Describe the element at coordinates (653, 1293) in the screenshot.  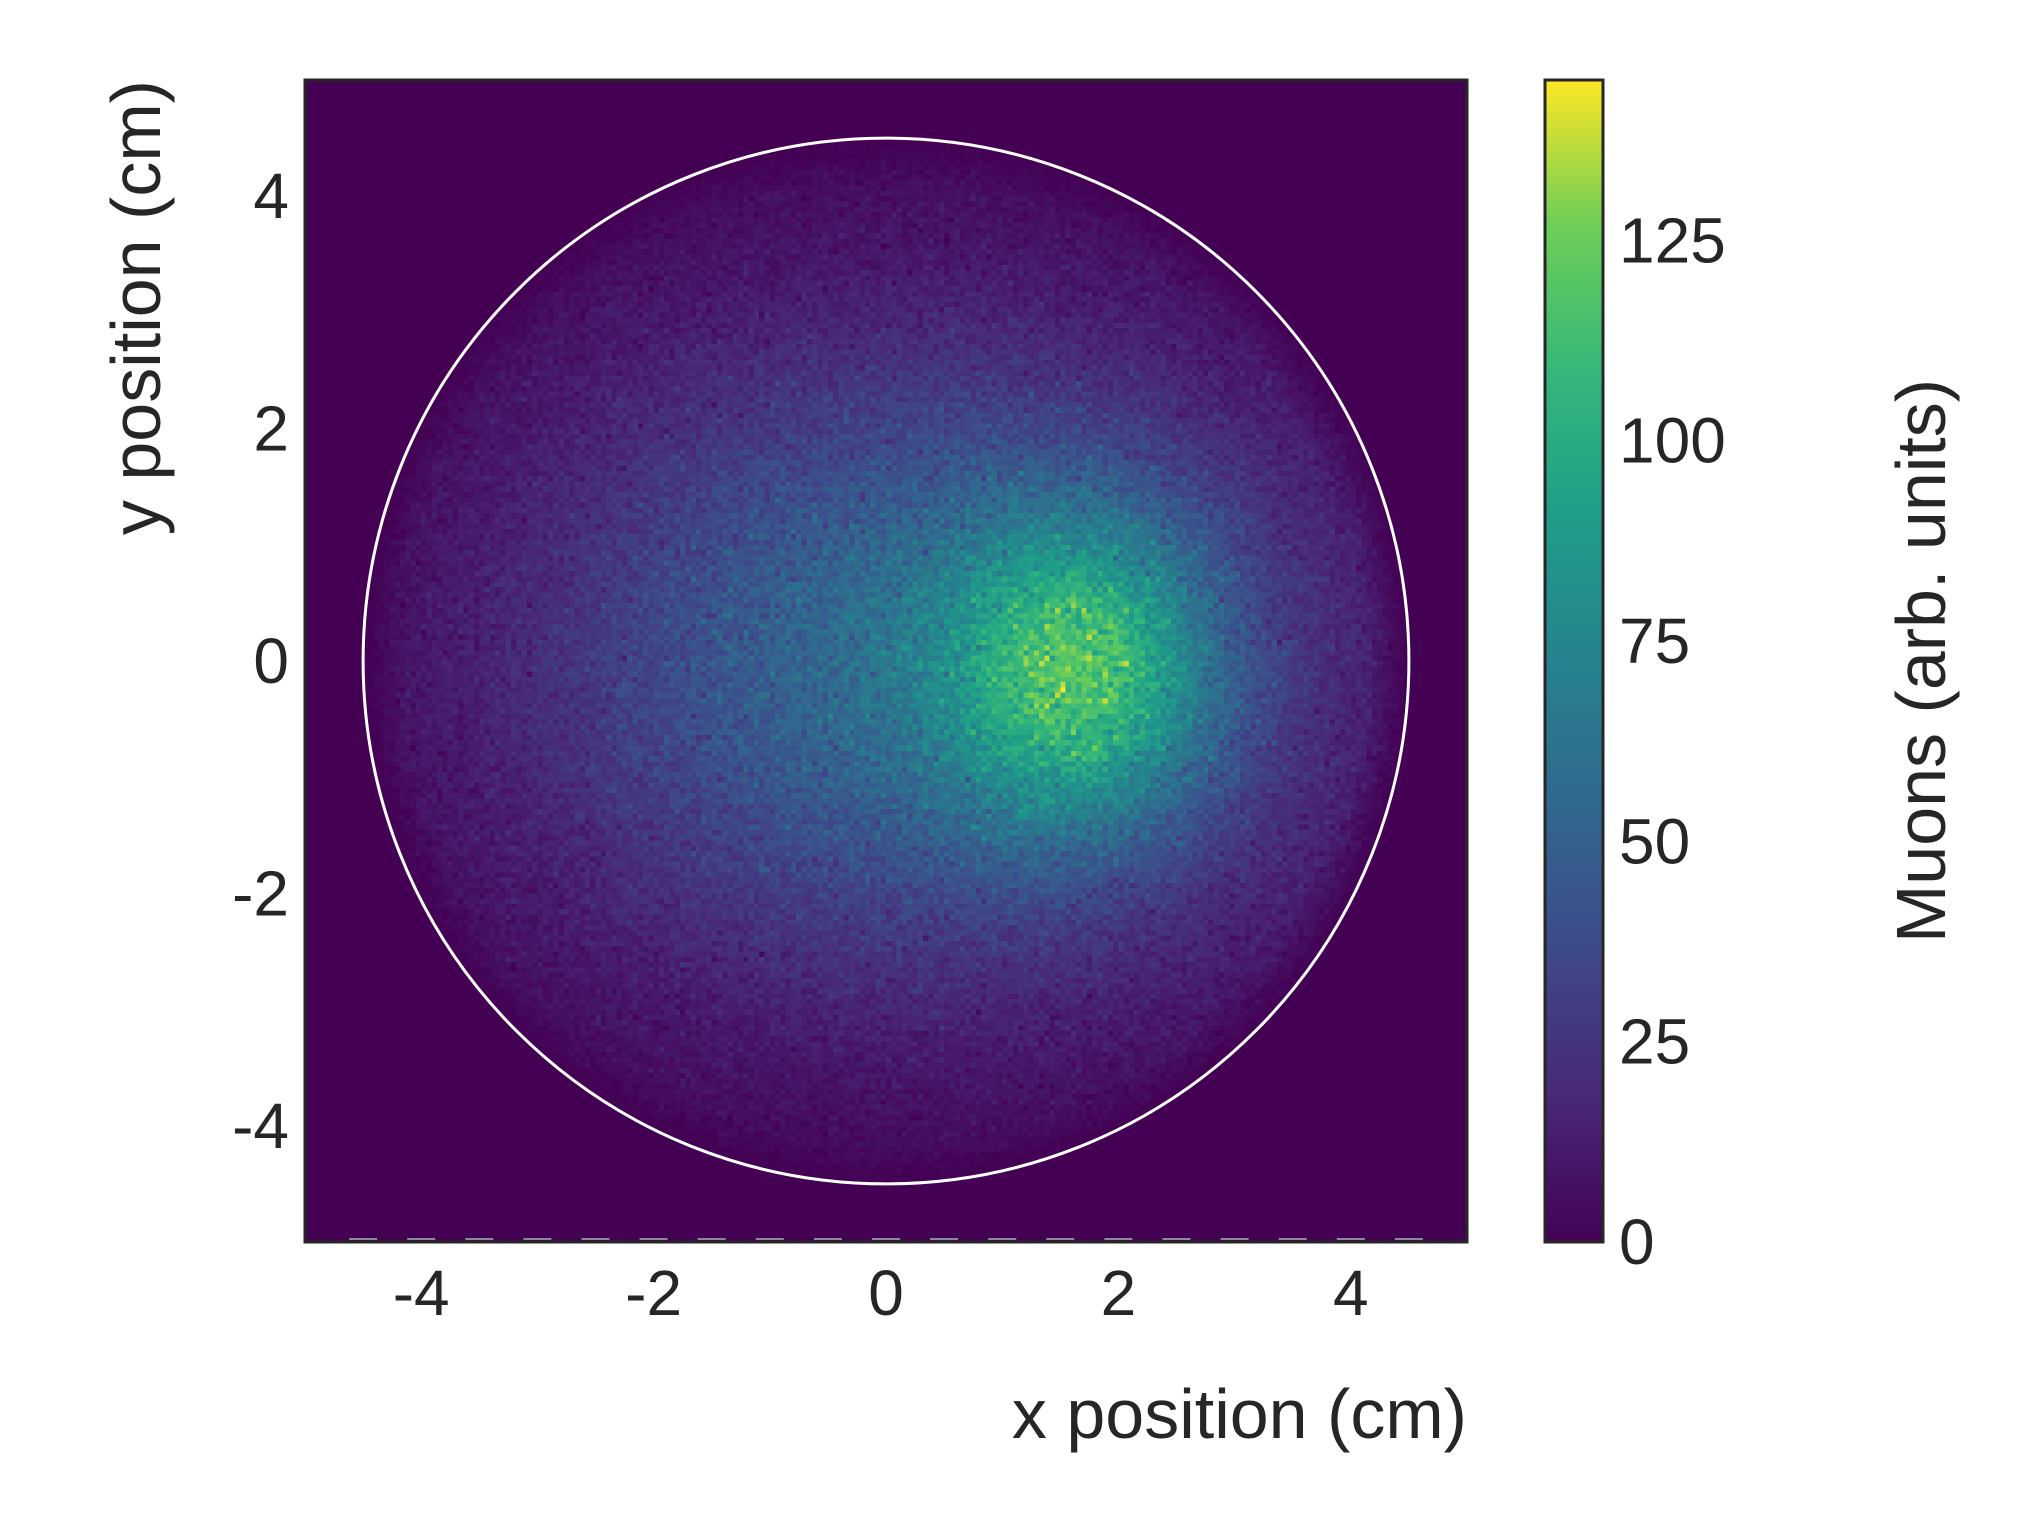
I see `x-tick-label: -2` at that location.